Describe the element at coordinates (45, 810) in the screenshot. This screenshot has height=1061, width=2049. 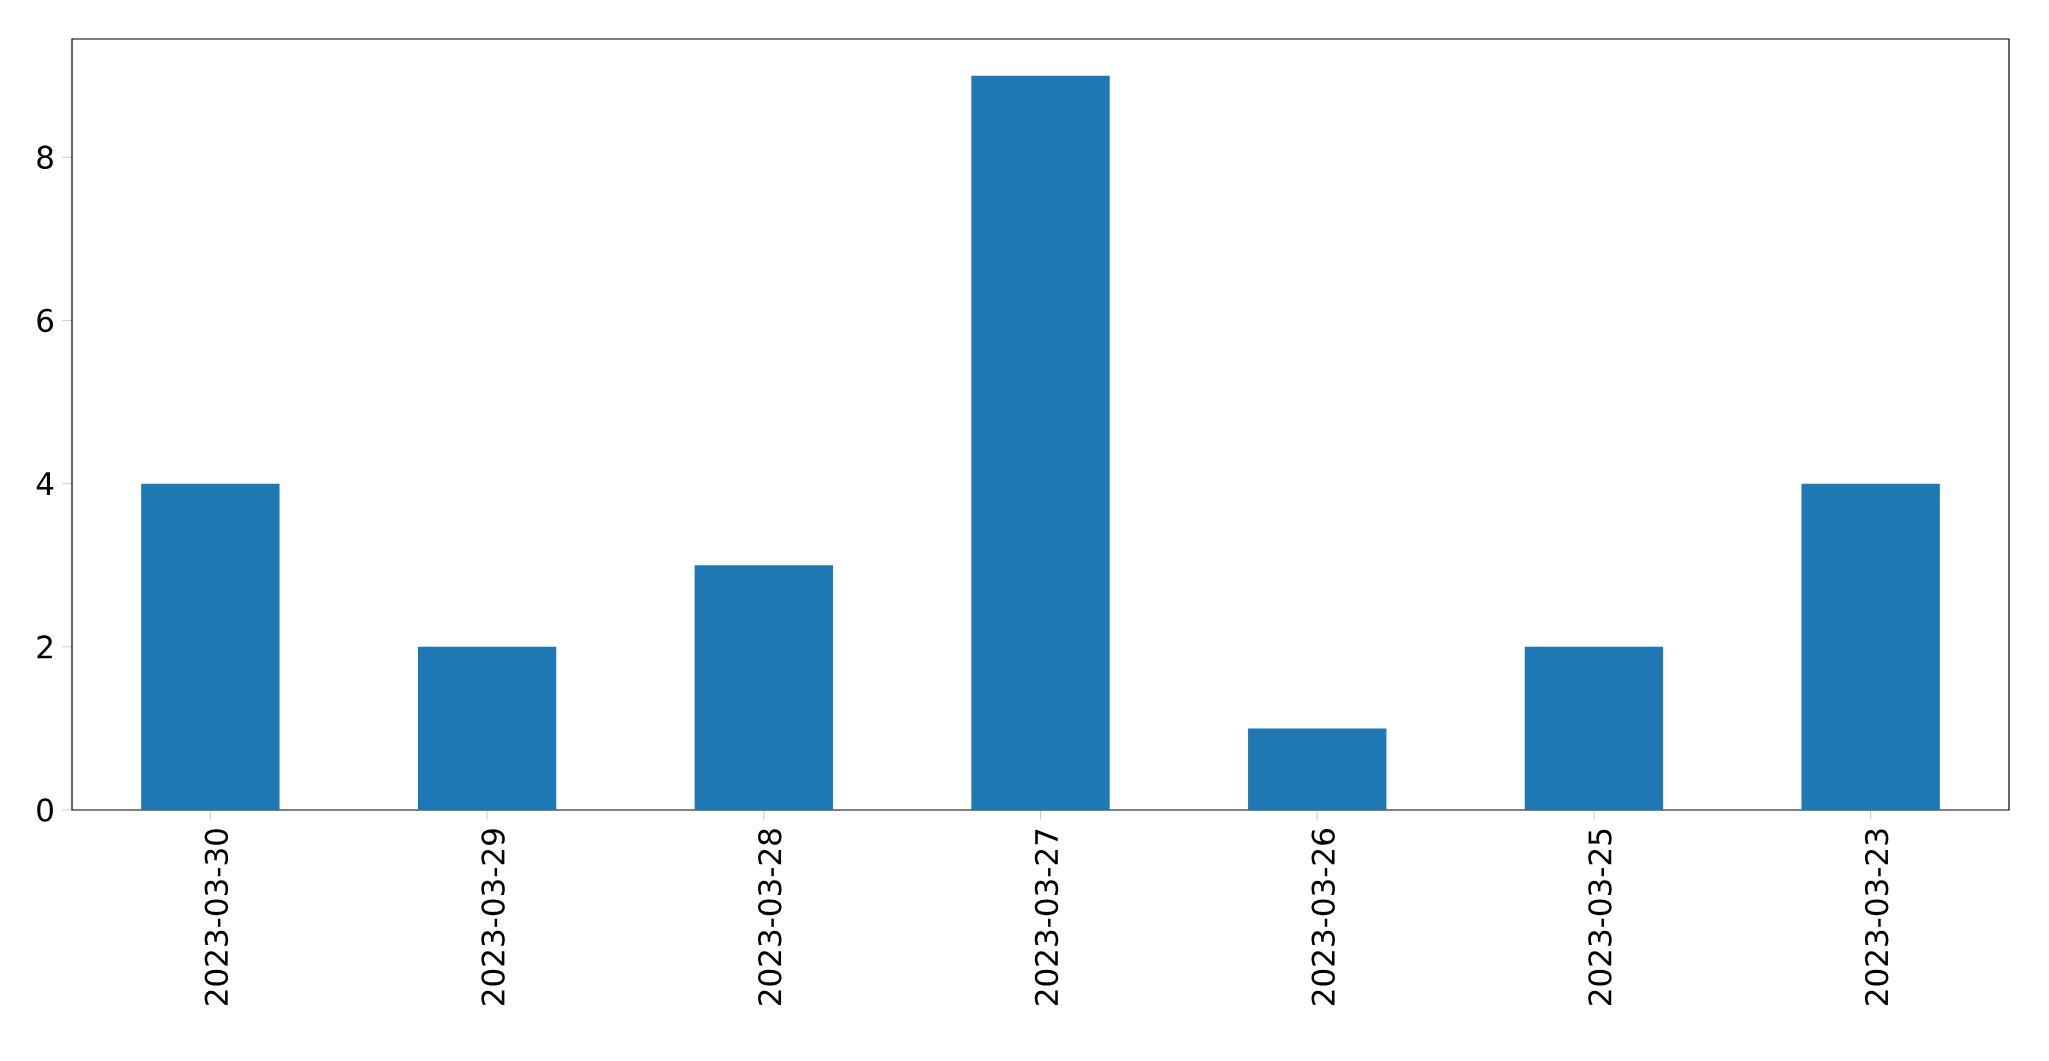
I see `y-tick-label: 0` at that location.